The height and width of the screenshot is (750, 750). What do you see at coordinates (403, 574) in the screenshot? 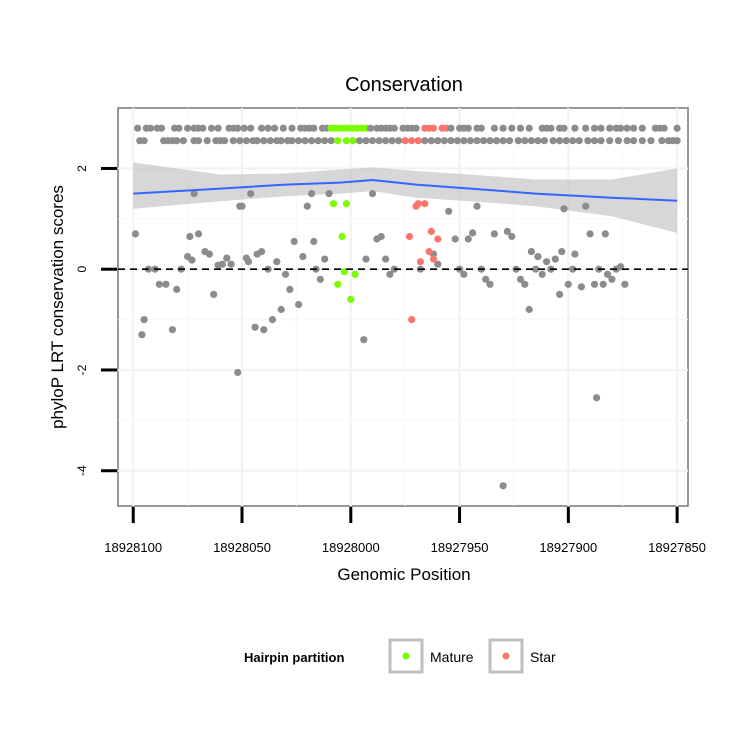
I see `x-axis-label: Genomic Position` at bounding box center [403, 574].